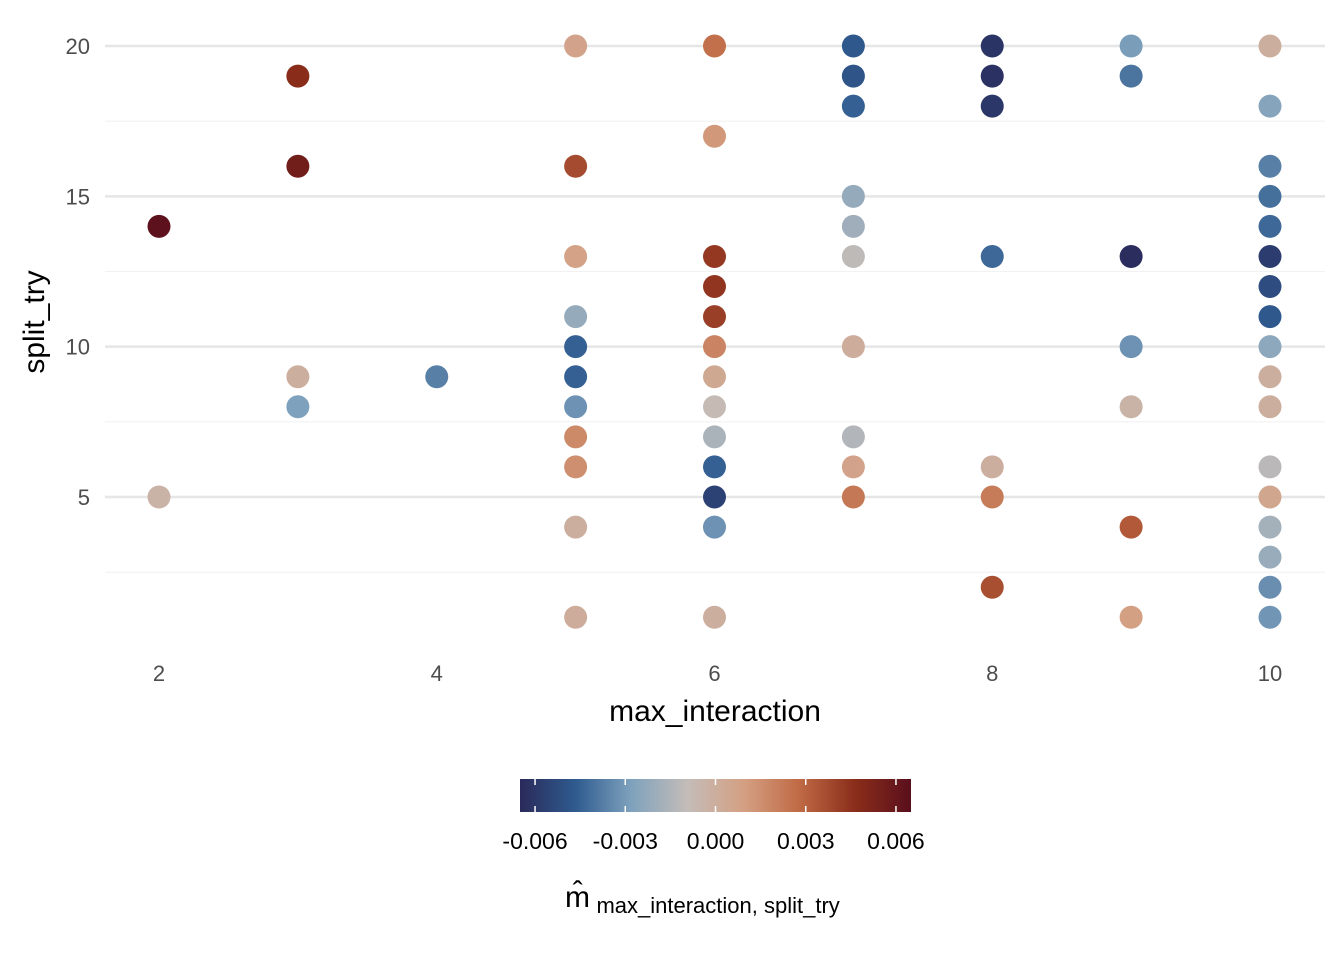  What do you see at coordinates (992, 673) in the screenshot?
I see `x-tick-label: 8` at bounding box center [992, 673].